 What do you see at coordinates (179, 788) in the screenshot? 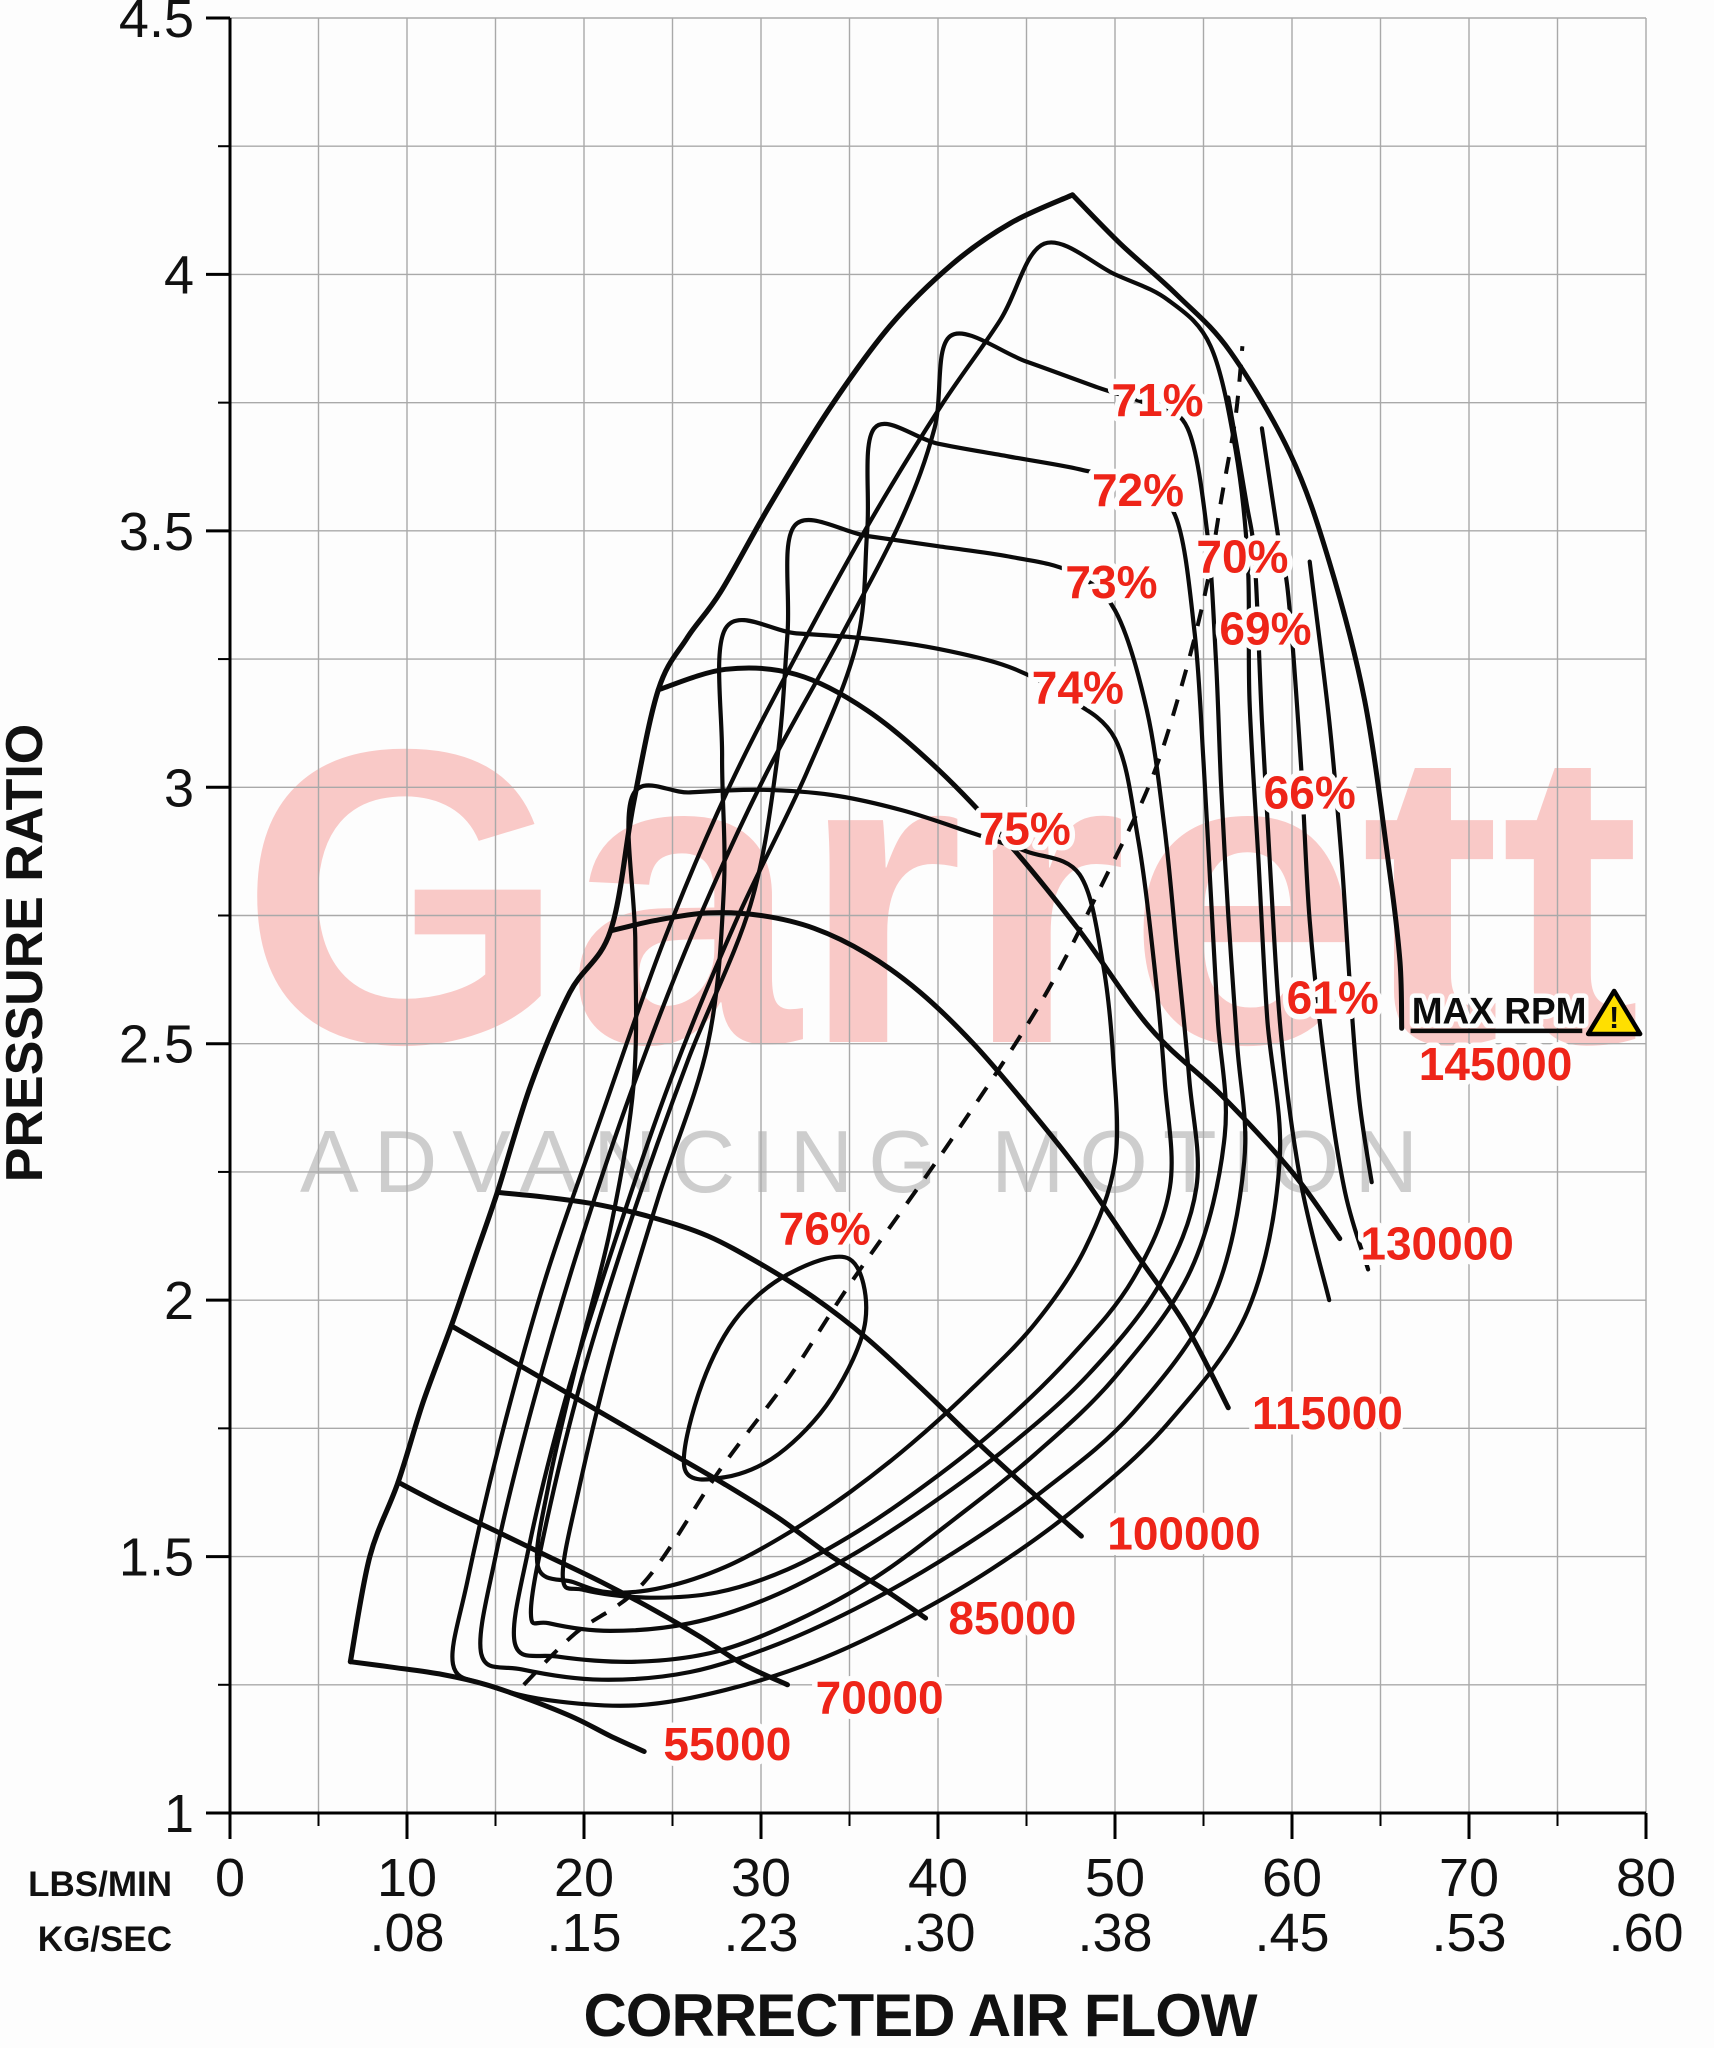
I see `y-axis-tick-label: 3` at bounding box center [179, 788].